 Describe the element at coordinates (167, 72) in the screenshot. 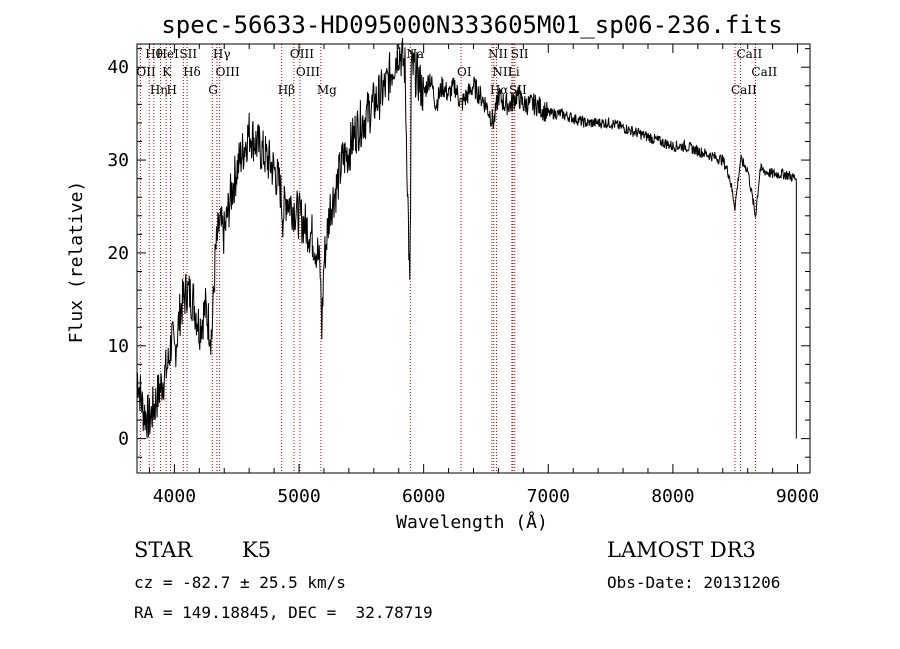

I see `spectral-line-label: K` at that location.